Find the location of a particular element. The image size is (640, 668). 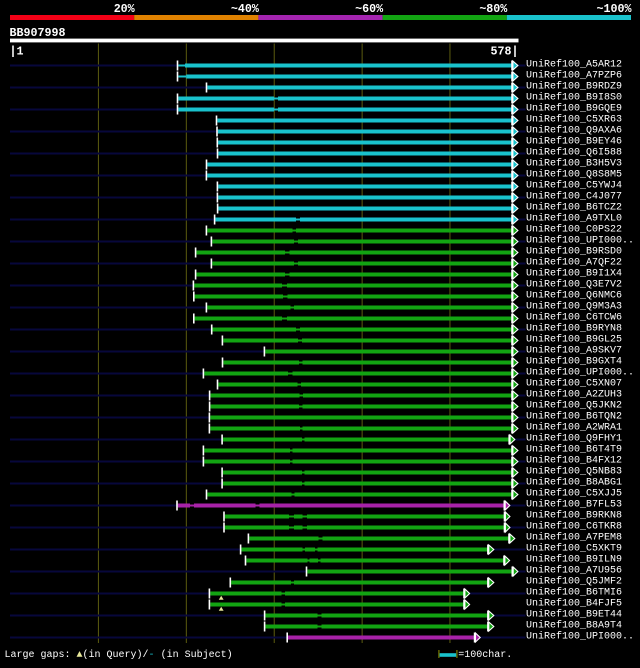

svg-text: ~60% is located at coordinates (369, 9).